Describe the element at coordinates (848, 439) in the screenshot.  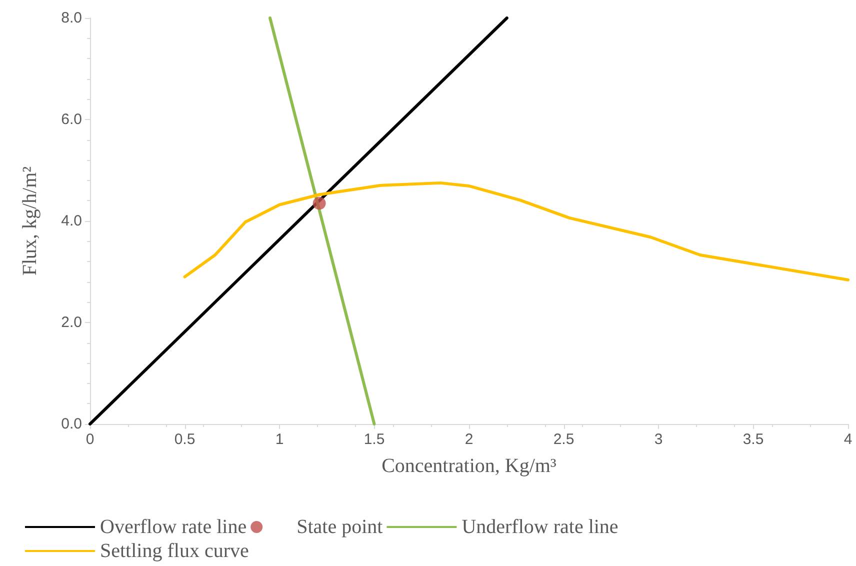
I see `x-tick-label: 4` at that location.